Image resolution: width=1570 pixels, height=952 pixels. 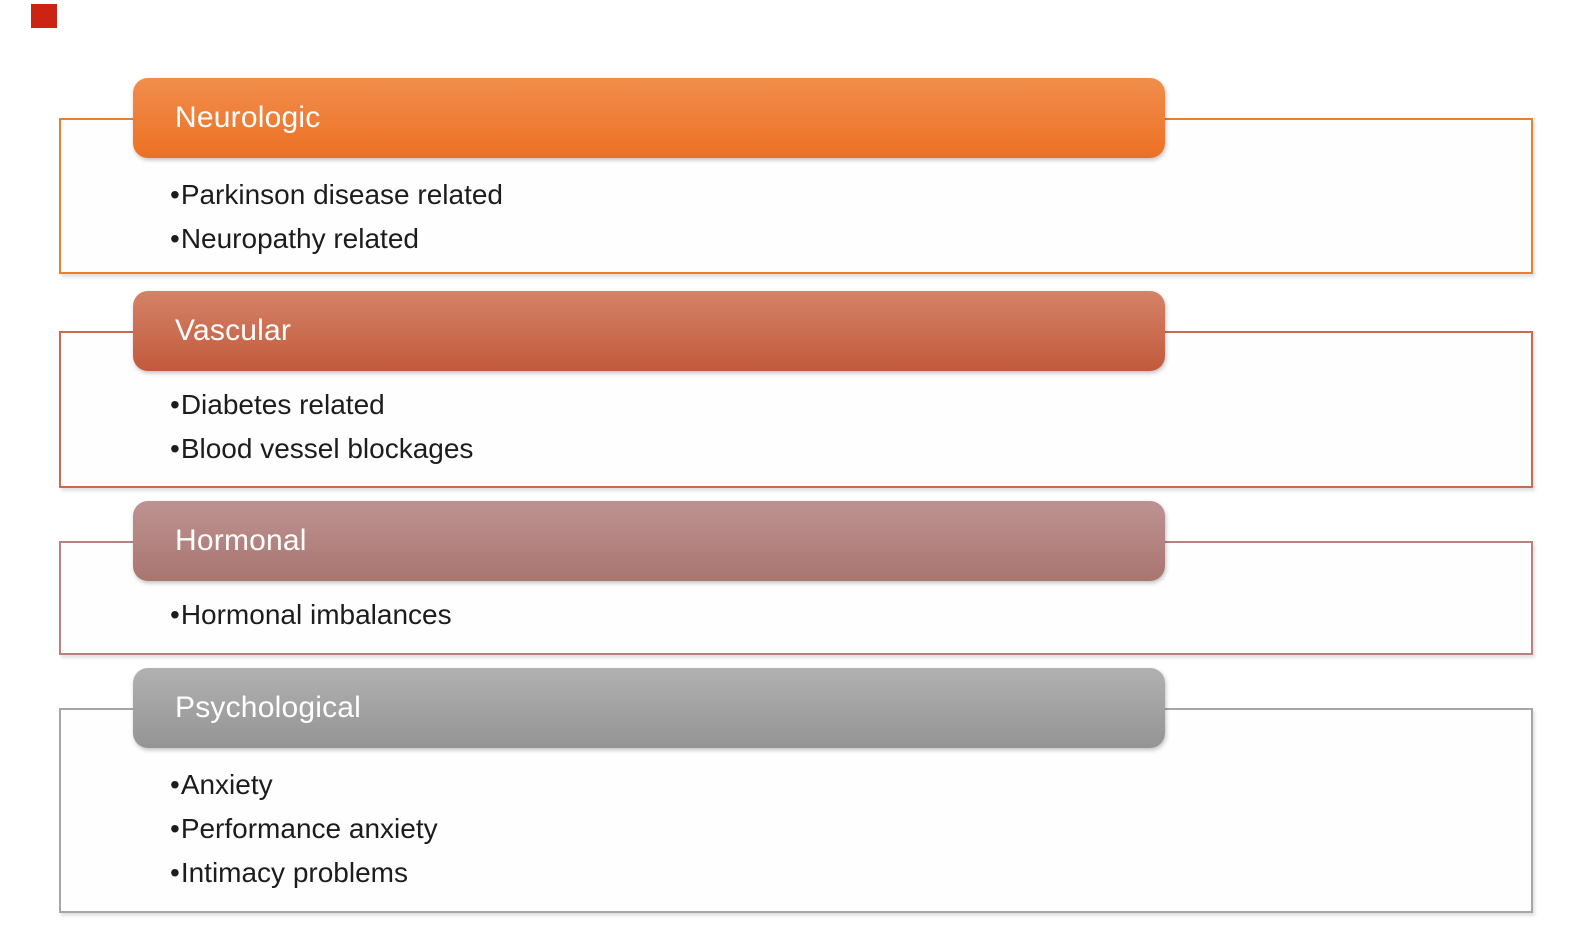 I want to click on section-title: Psychological, so click(x=268, y=707).